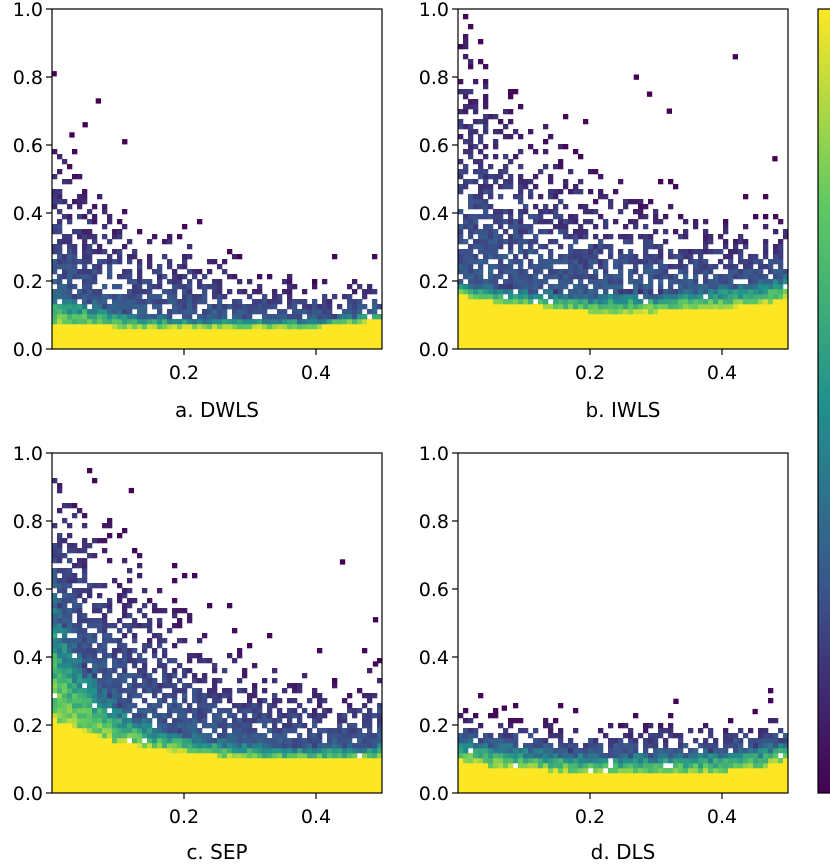 Image resolution: width=830 pixels, height=864 pixels. I want to click on y-tick-label: 0.2, so click(28, 282).